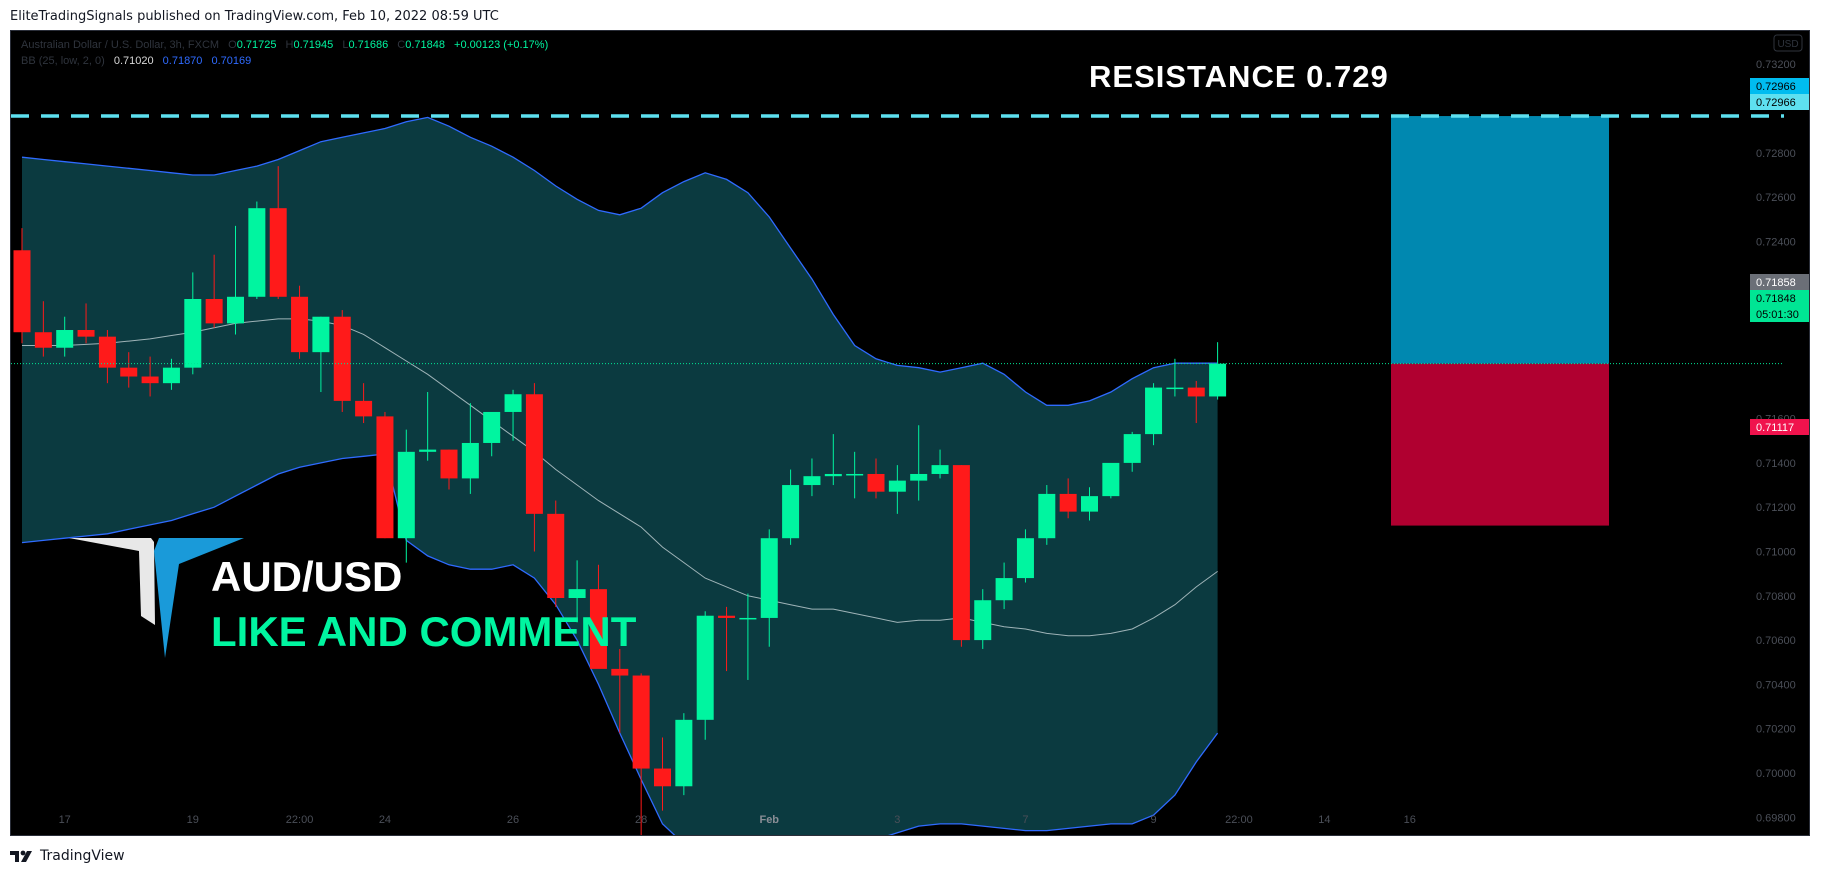  I want to click on price-tag-current: 0.71848 05:01:30, so click(1781, 306).